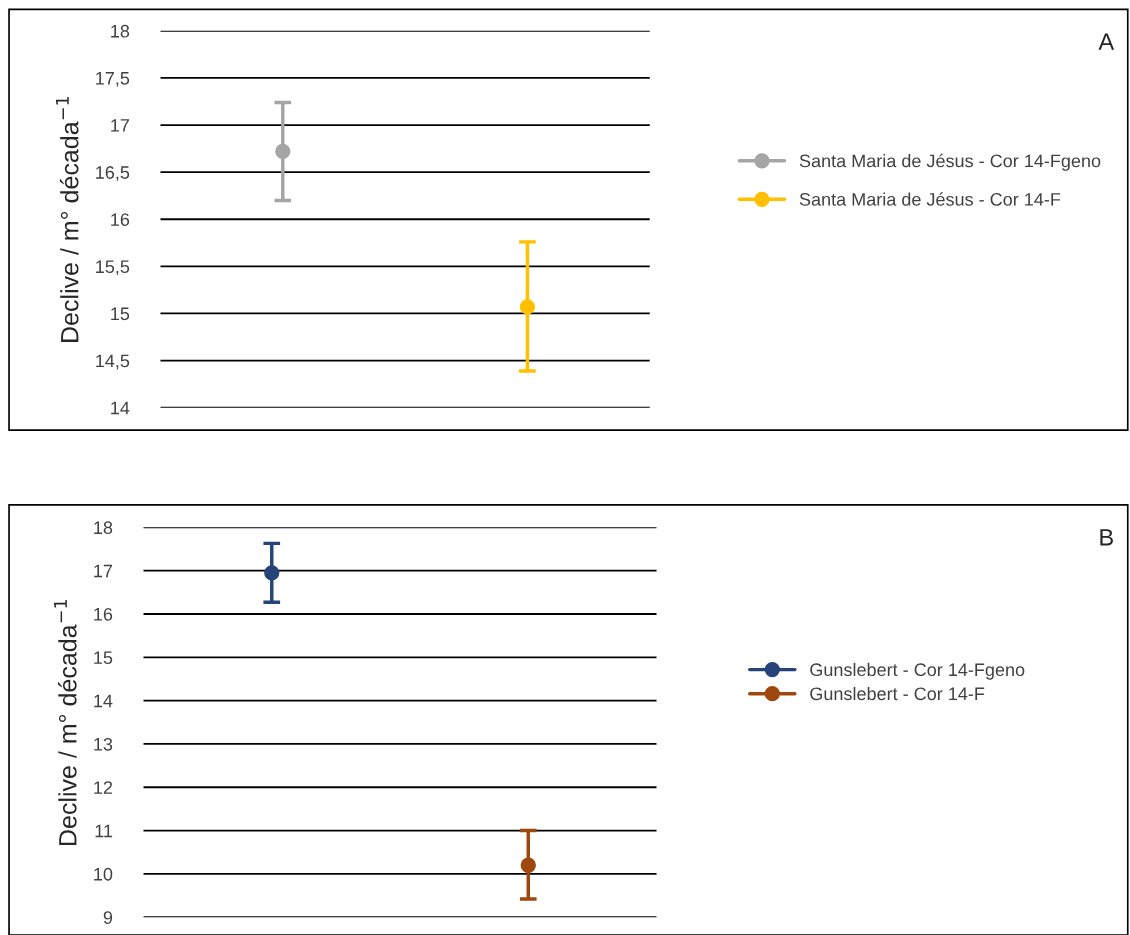  Describe the element at coordinates (113, 362) in the screenshot. I see `y-tick-label: 14,5` at that location.